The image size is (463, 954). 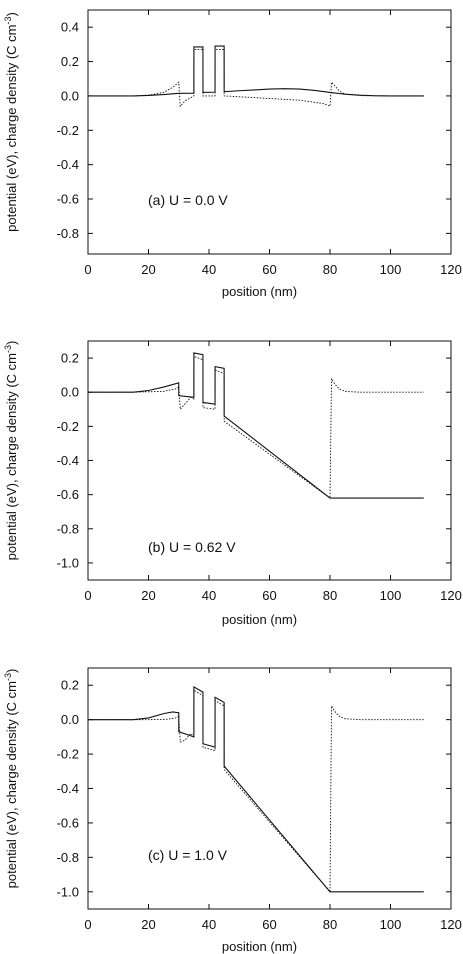 I want to click on panel-annotation: (c) U = 1.0 V, so click(x=188, y=855).